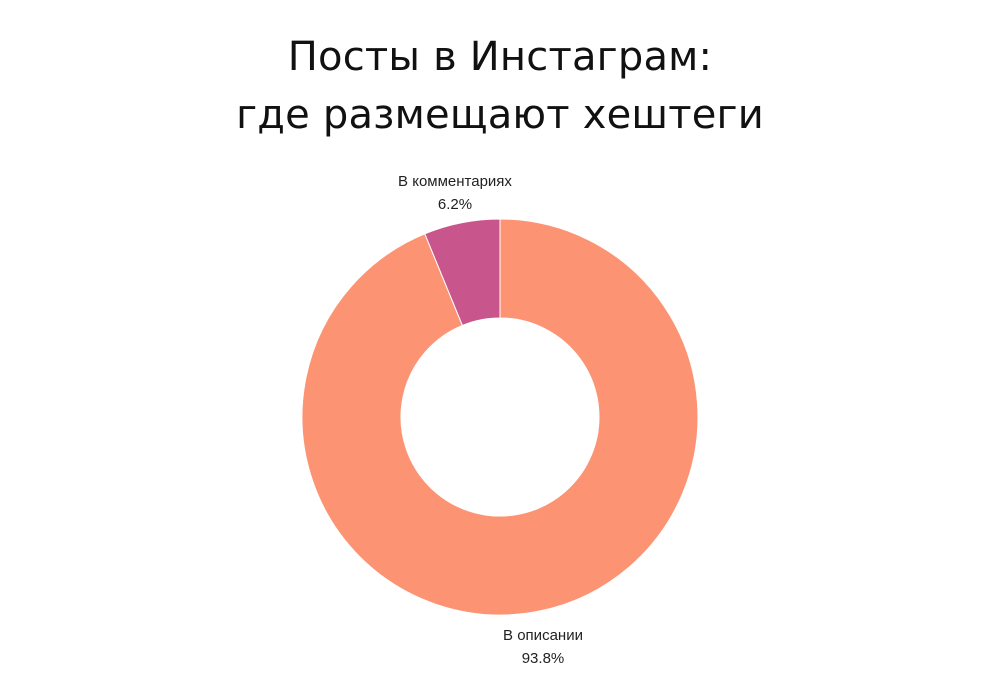 This screenshot has width=1000, height=700. Describe the element at coordinates (490, 420) in the screenshot. I see `donut-labels: В описании 93.8% В комментариях 6.2%` at that location.